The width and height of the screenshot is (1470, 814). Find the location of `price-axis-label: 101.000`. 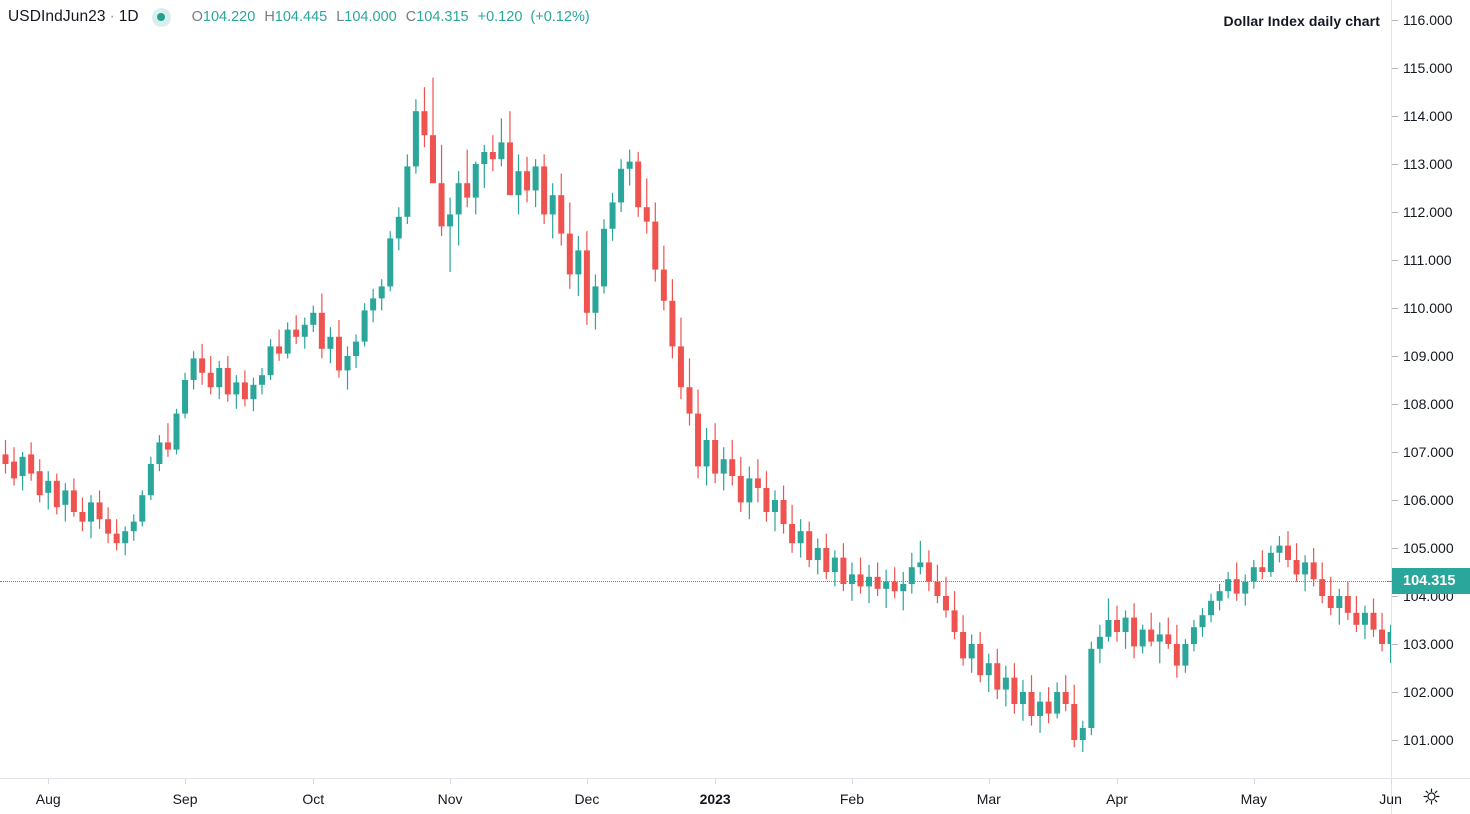

price-axis-label: 101.000 is located at coordinates (1428, 740).